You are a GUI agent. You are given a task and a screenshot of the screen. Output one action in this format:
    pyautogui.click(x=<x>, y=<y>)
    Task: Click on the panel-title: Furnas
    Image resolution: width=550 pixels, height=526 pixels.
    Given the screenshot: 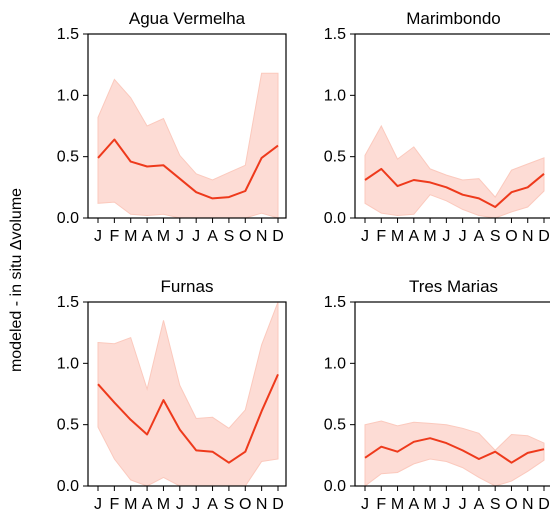 What is the action you would take?
    pyautogui.click(x=187, y=286)
    